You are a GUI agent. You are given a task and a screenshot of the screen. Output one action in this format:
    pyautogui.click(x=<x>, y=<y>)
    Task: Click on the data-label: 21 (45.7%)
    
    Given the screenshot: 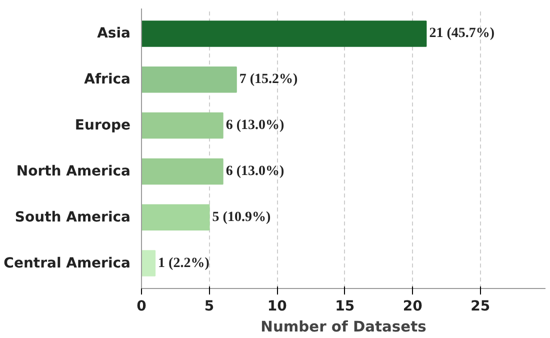 What is the action you would take?
    pyautogui.click(x=462, y=34)
    